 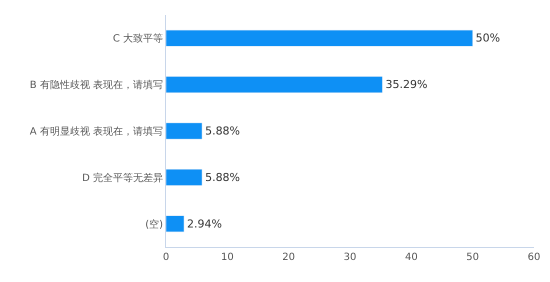 I want to click on x-tick-label: 0, so click(x=166, y=257).